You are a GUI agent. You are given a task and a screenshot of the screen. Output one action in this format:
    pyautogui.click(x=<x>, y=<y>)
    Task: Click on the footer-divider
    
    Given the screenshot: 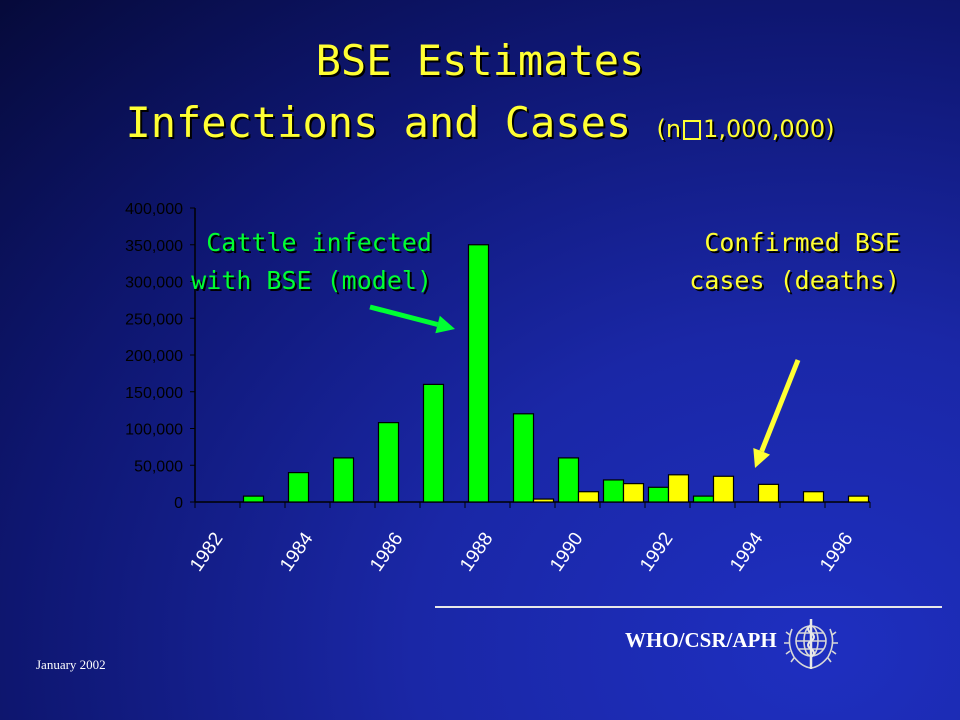 What is the action you would take?
    pyautogui.click(x=688, y=607)
    